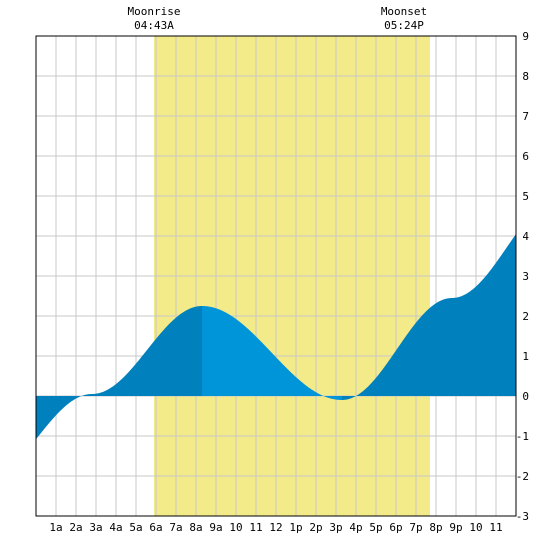 The height and width of the screenshot is (550, 550). What do you see at coordinates (295, 527) in the screenshot?
I see `x-tick-label: 1p` at bounding box center [295, 527].